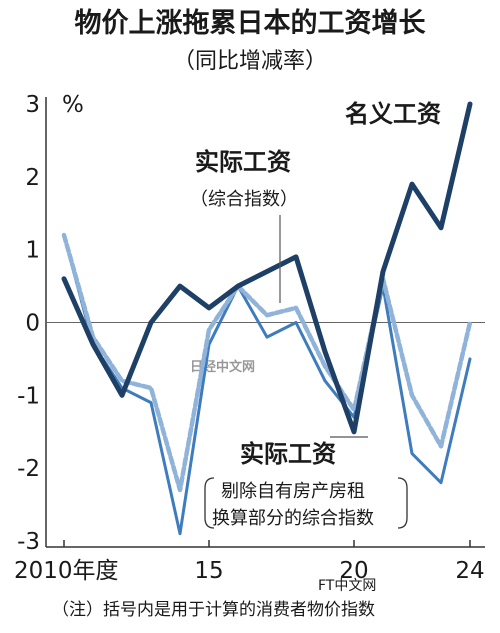 This screenshot has width=500, height=633. Describe the element at coordinates (28, 542) in the screenshot. I see `y-tick-label: -3` at that location.